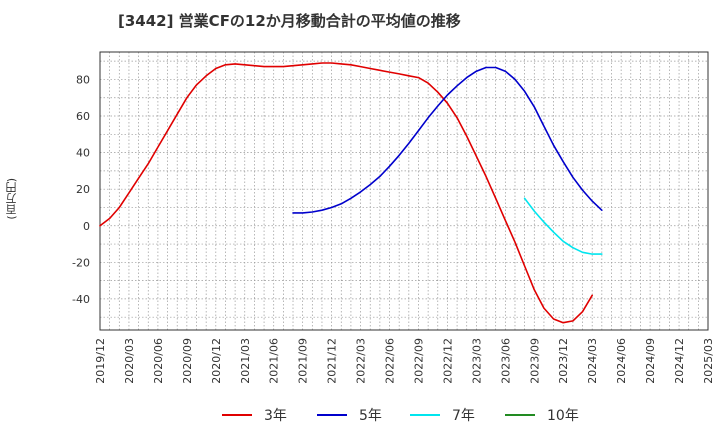 The width and height of the screenshot is (720, 440). I want to click on x-tick-label: 2021/06, so click(274, 361).